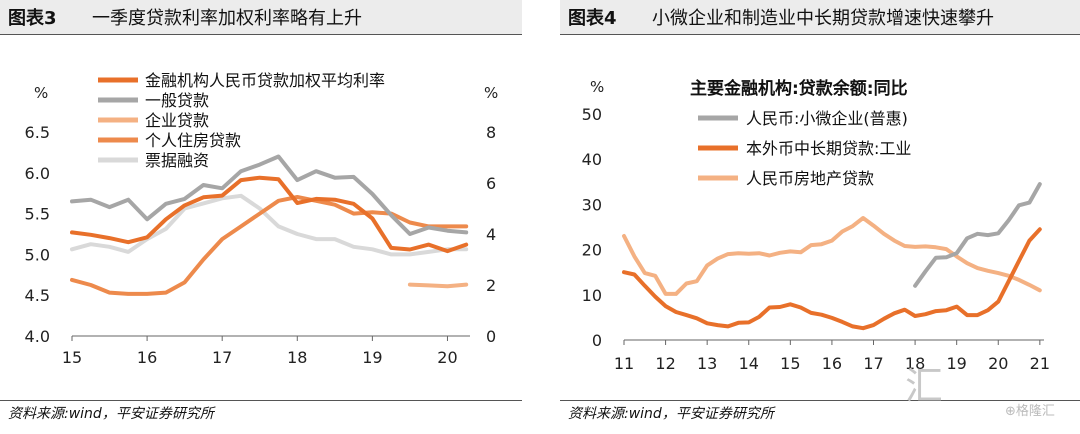 The image size is (1080, 434). I want to click on y-tick-label-left: 4.5, so click(37, 295).